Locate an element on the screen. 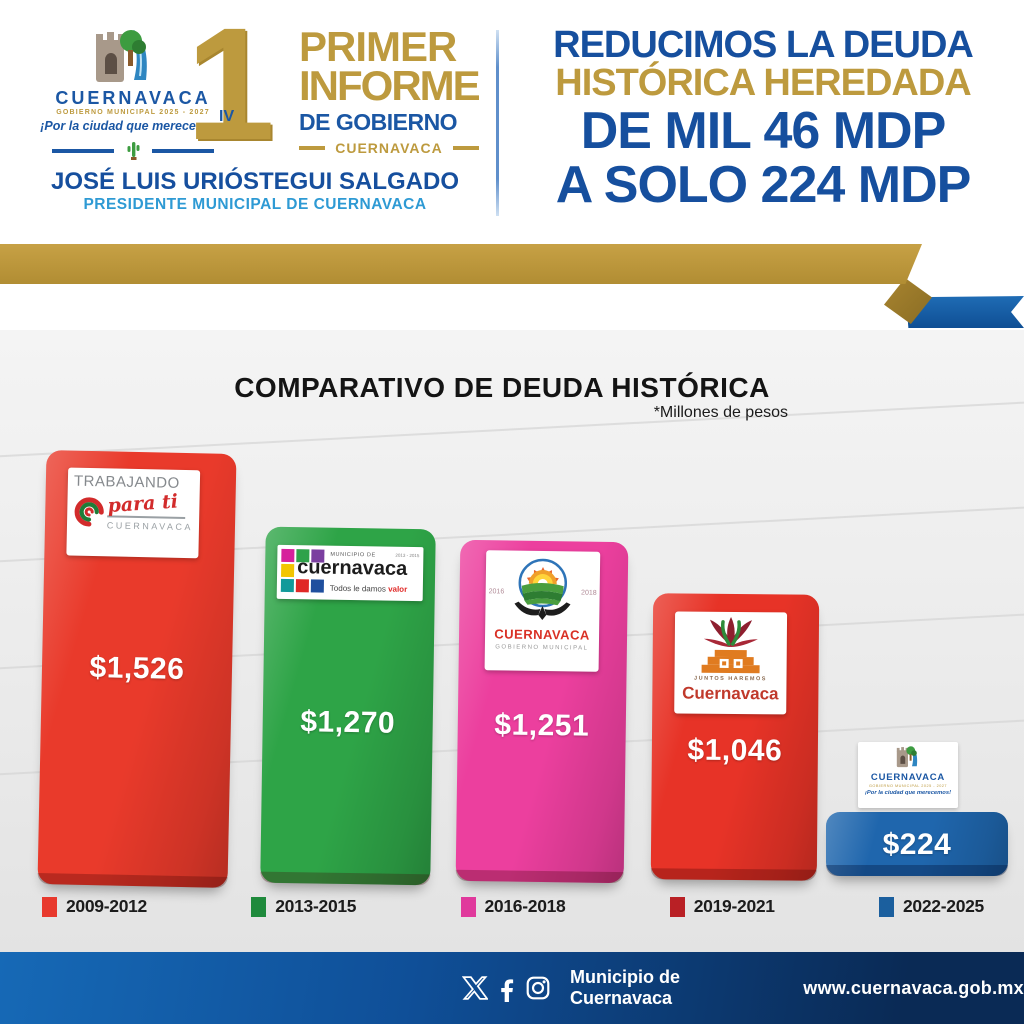 The height and width of the screenshot is (1024, 1024). logo5-subtitle: GOBIERNO MUNICIPAL 2025 - 2027 is located at coordinates (908, 786).